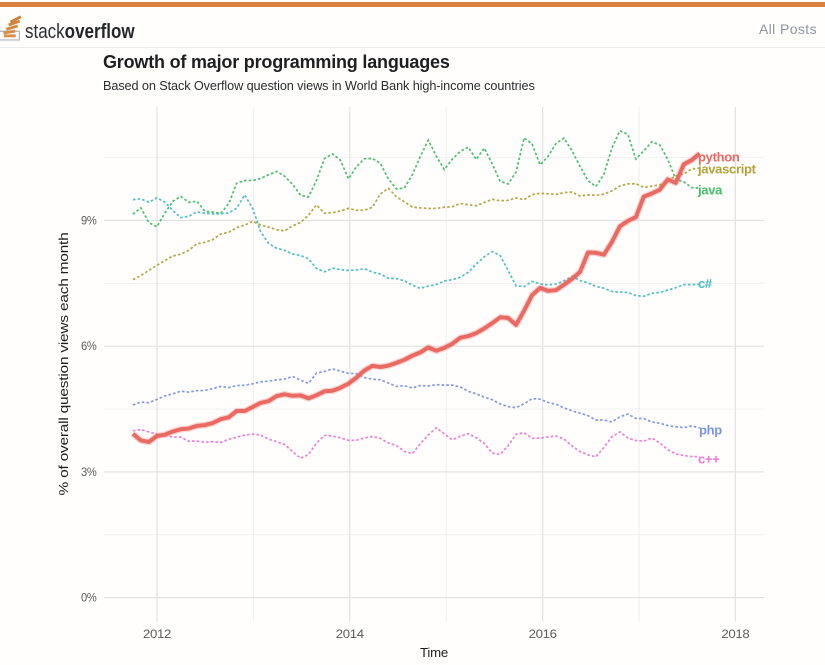  I want to click on svg-text:% of overall question views ea: % of overall question views each month, so click(63, 364).